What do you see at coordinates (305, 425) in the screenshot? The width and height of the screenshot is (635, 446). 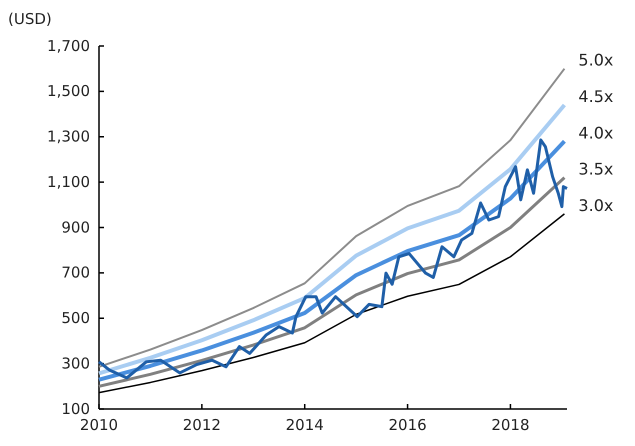 I see `x-tick-label: 2014` at bounding box center [305, 425].